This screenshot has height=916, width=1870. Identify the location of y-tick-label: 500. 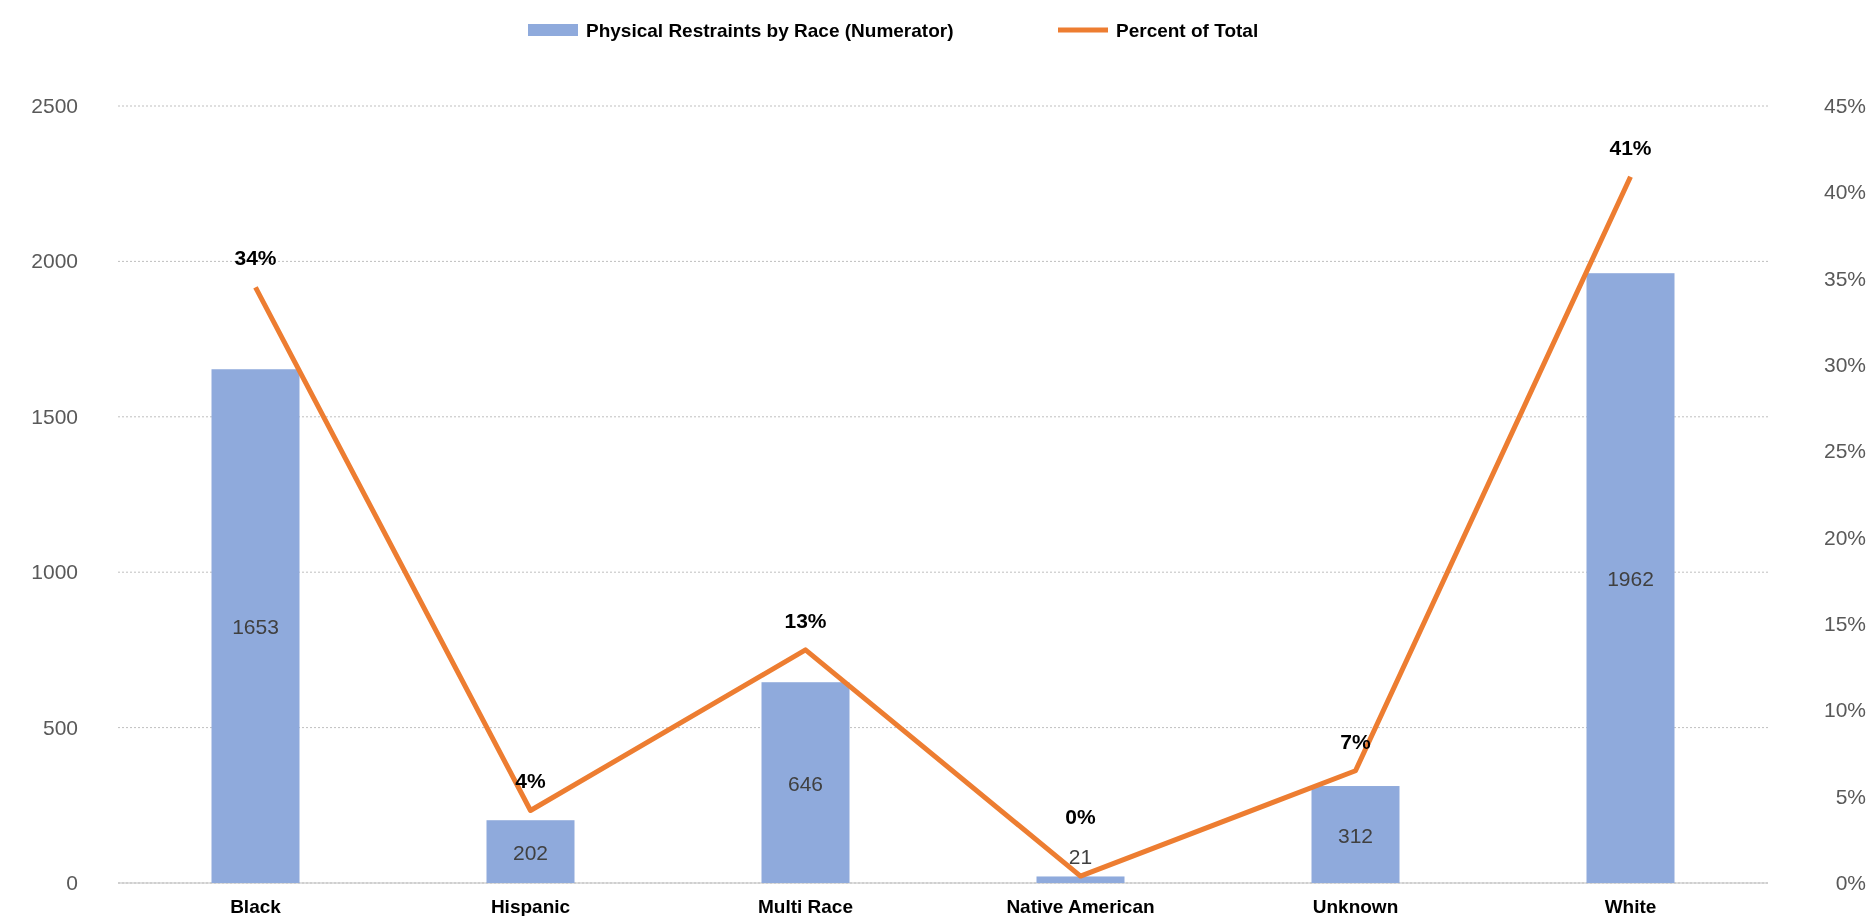
(60, 727).